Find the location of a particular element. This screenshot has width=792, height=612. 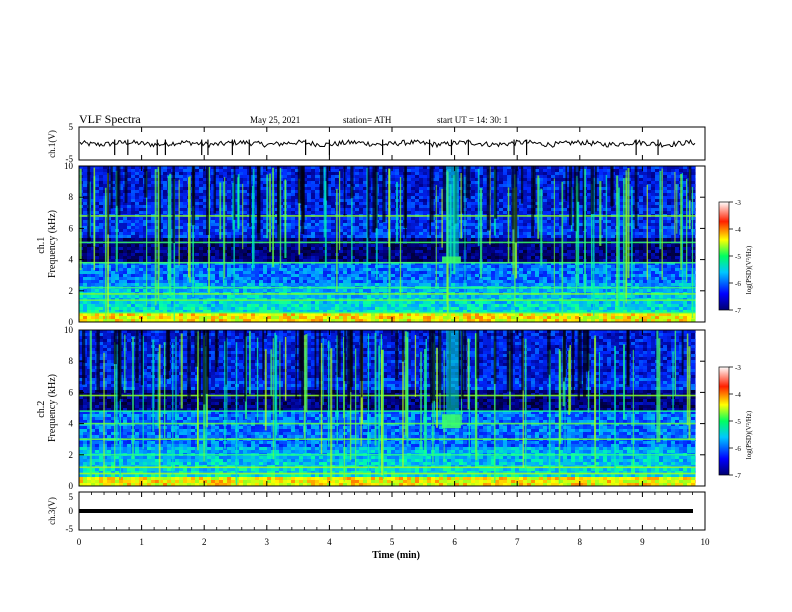

ch1-waveform-trace is located at coordinates (387, 143).